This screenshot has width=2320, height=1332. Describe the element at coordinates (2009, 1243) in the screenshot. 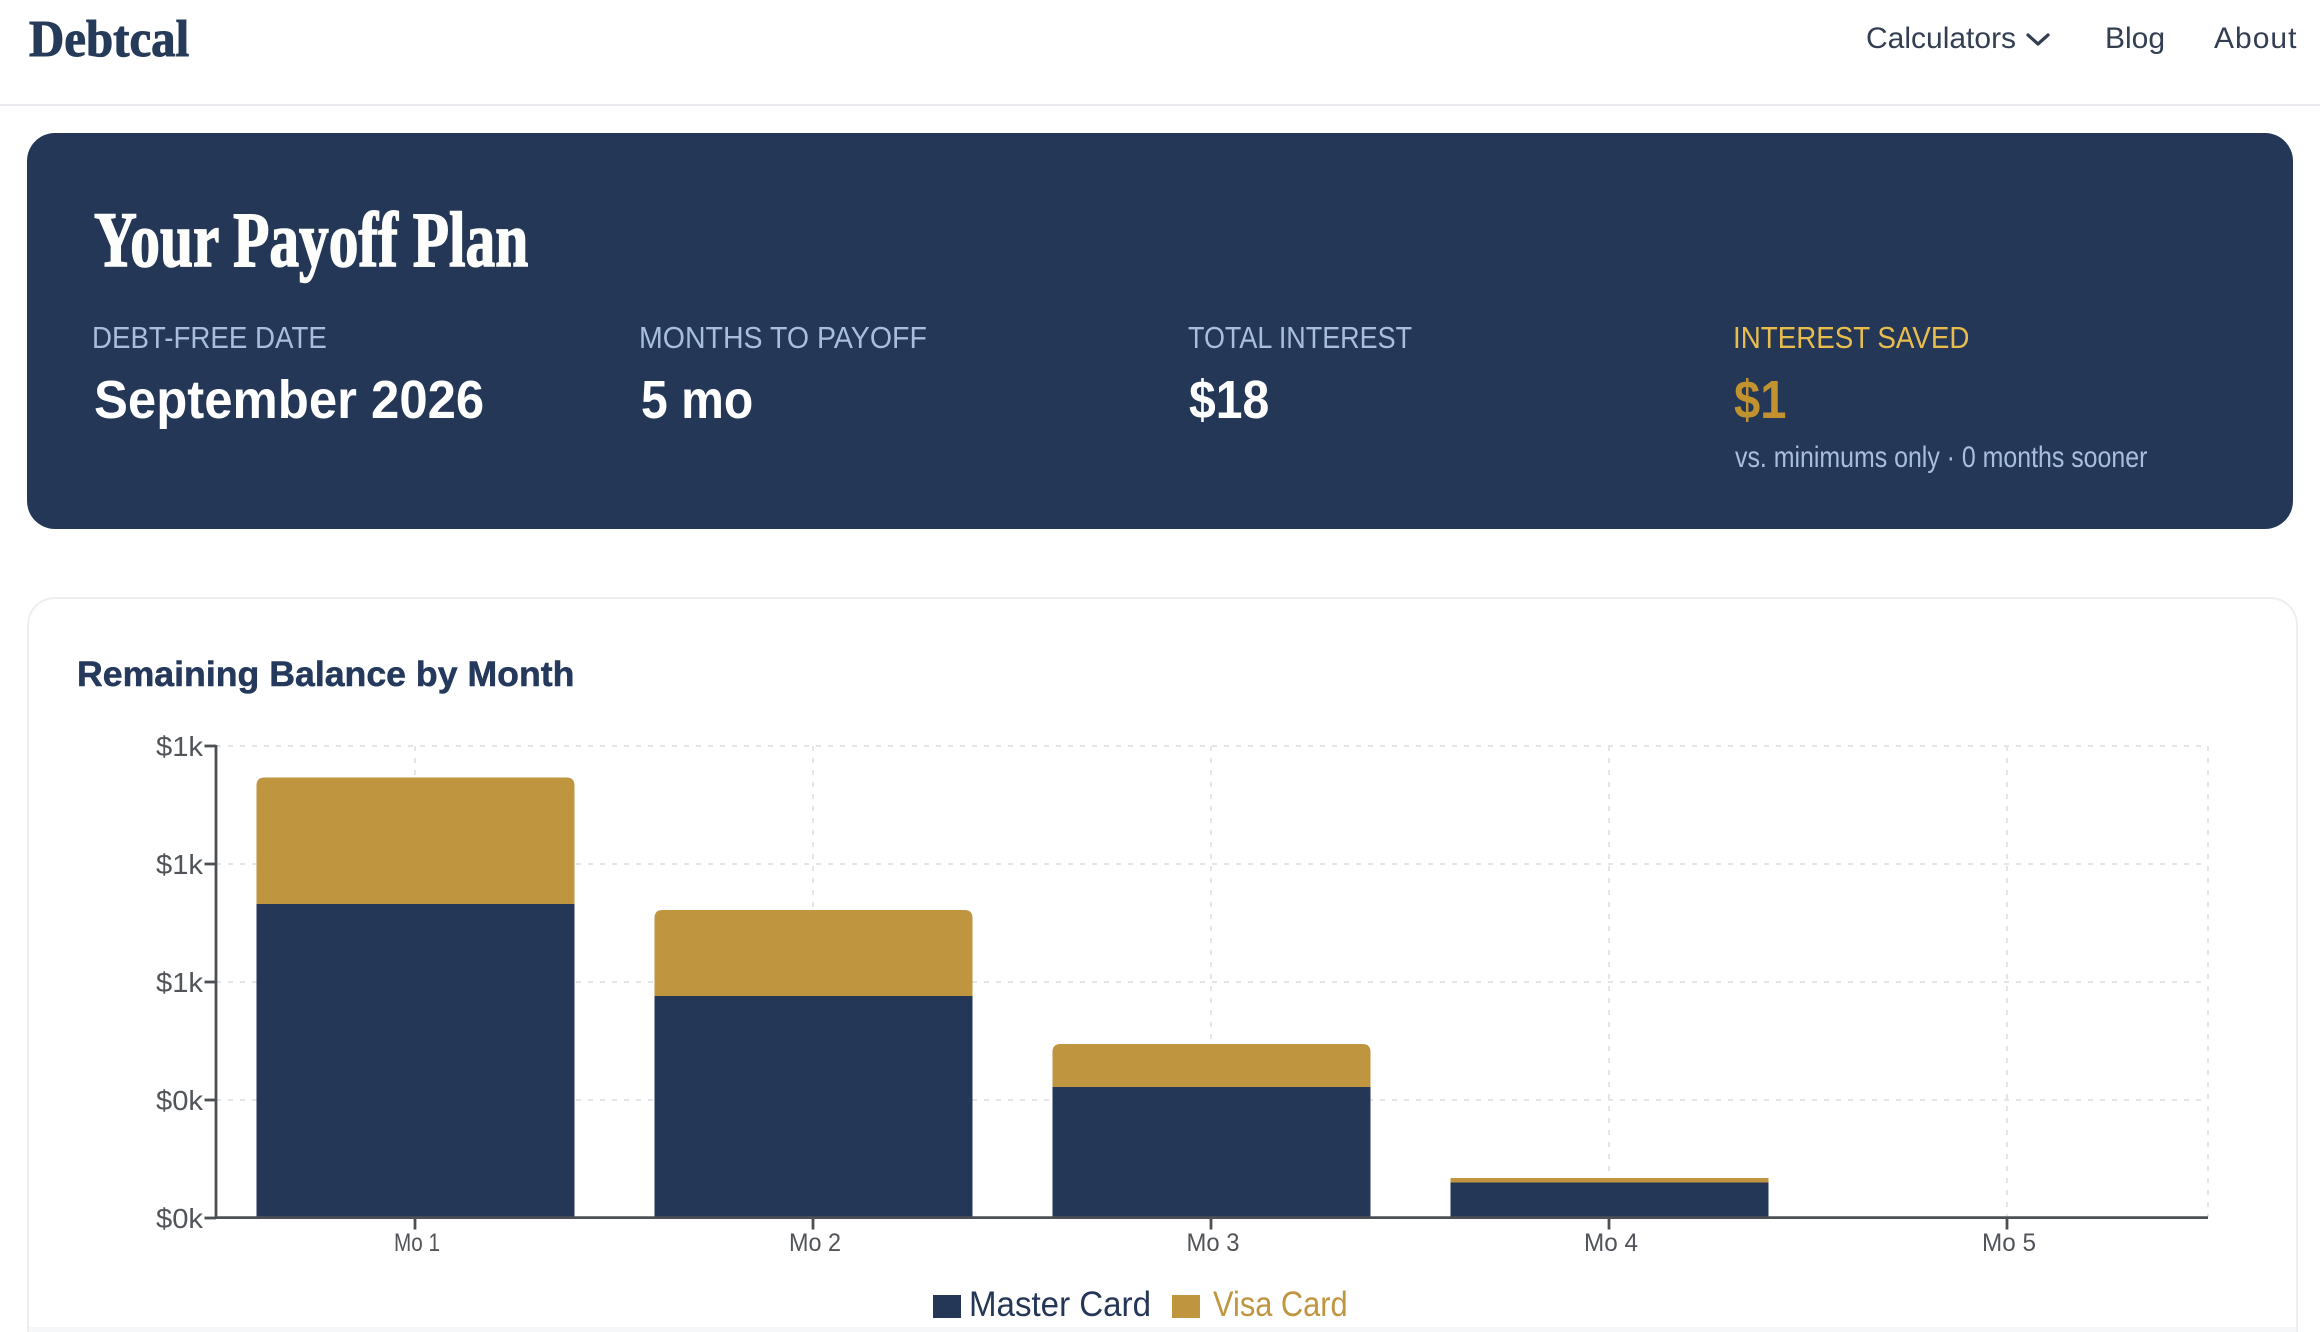

I see `svg-text: Mo 5` at that location.